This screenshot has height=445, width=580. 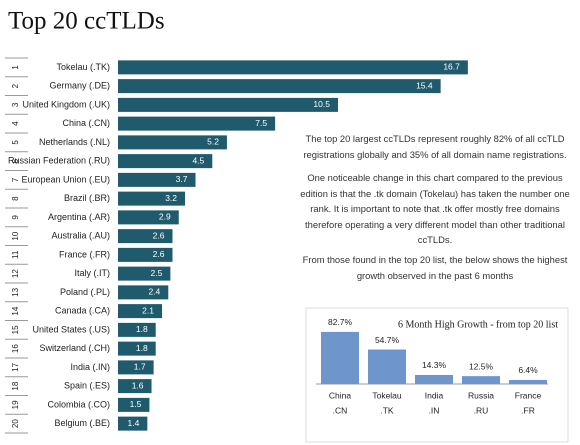 I want to click on value-label: 6.4%, so click(x=528, y=370).